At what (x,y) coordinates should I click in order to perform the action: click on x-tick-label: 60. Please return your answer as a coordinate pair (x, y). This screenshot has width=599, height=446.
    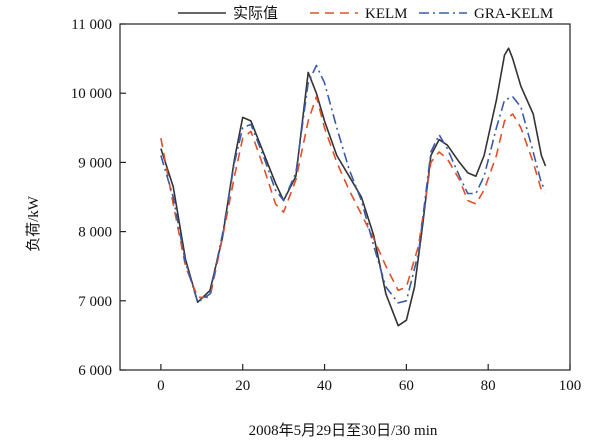
    Looking at the image, I should click on (406, 386).